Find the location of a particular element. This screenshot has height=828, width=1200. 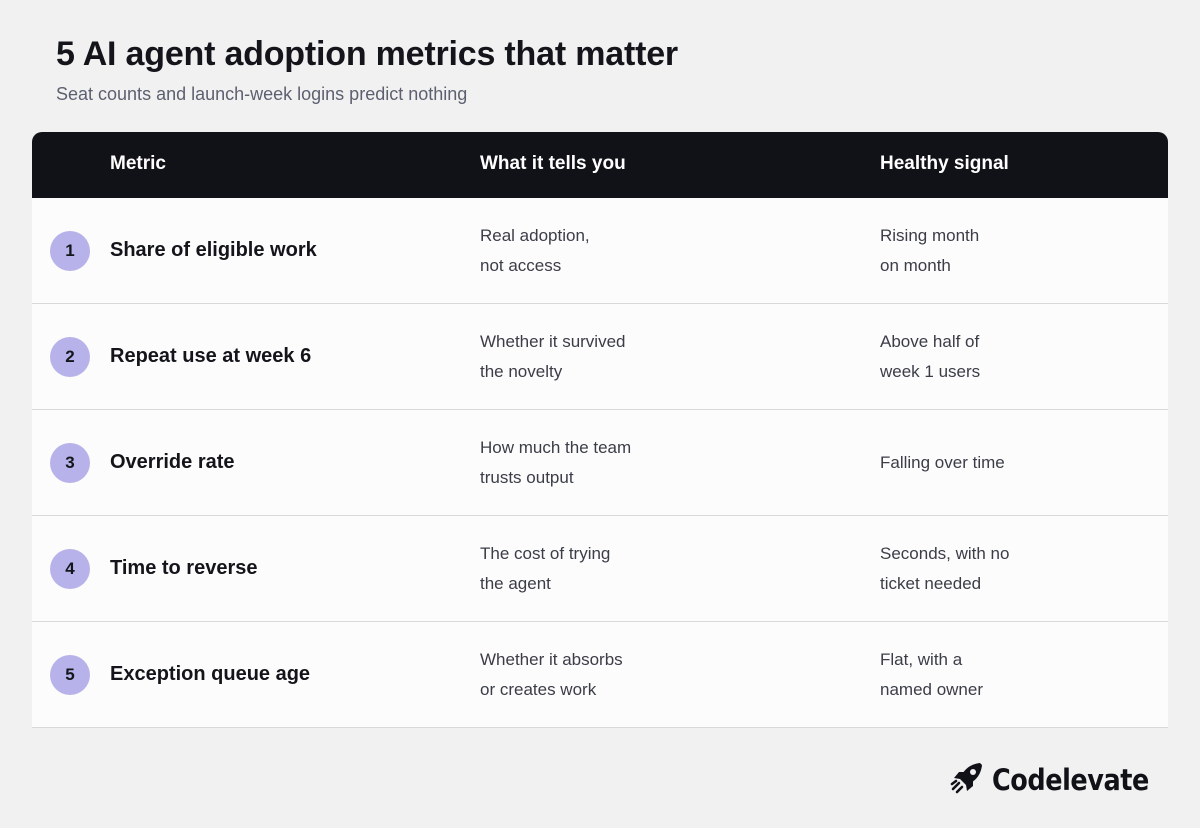

row-number-badge: 4 is located at coordinates (70, 569).